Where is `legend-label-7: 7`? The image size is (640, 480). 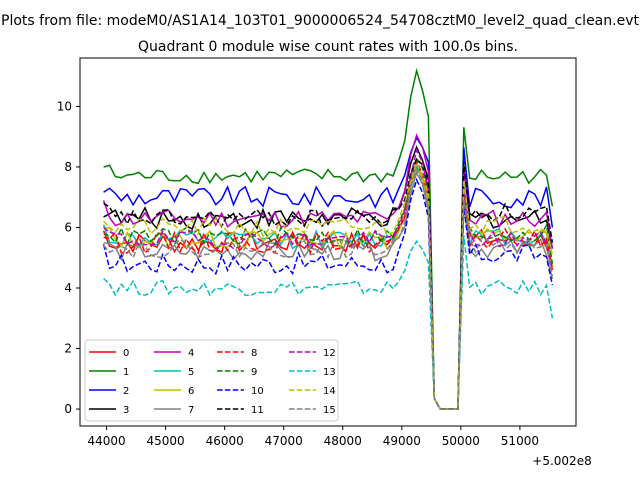
legend-label-7: 7 is located at coordinates (191, 410).